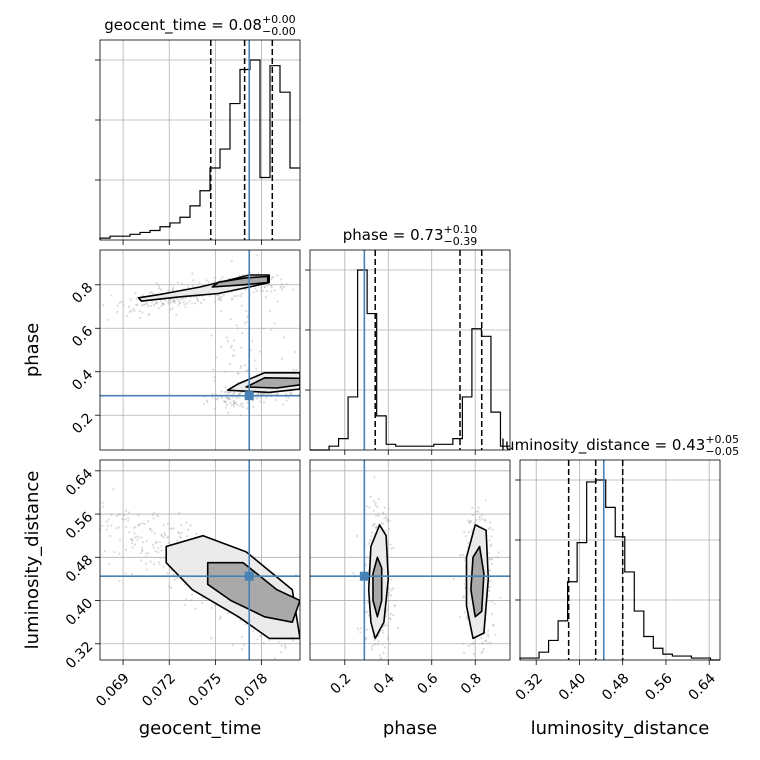  Describe the element at coordinates (620, 560) in the screenshot. I see `panel-hist-luminosity_distance` at that location.